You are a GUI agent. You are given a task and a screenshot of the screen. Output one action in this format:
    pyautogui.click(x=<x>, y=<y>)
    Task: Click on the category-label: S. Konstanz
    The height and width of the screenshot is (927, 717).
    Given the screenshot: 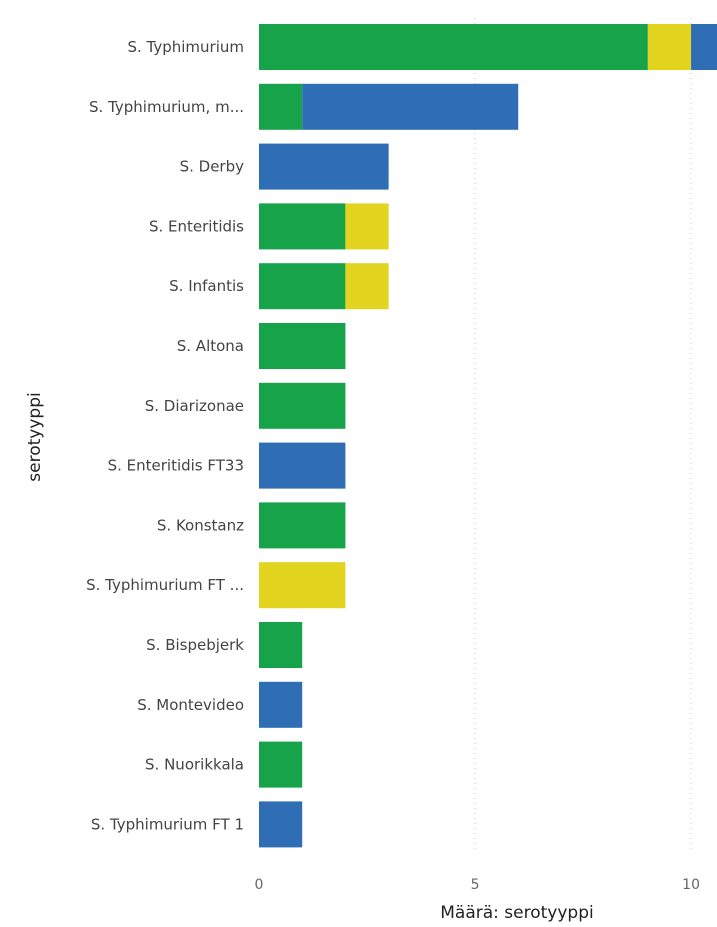 What is the action you would take?
    pyautogui.click(x=200, y=525)
    